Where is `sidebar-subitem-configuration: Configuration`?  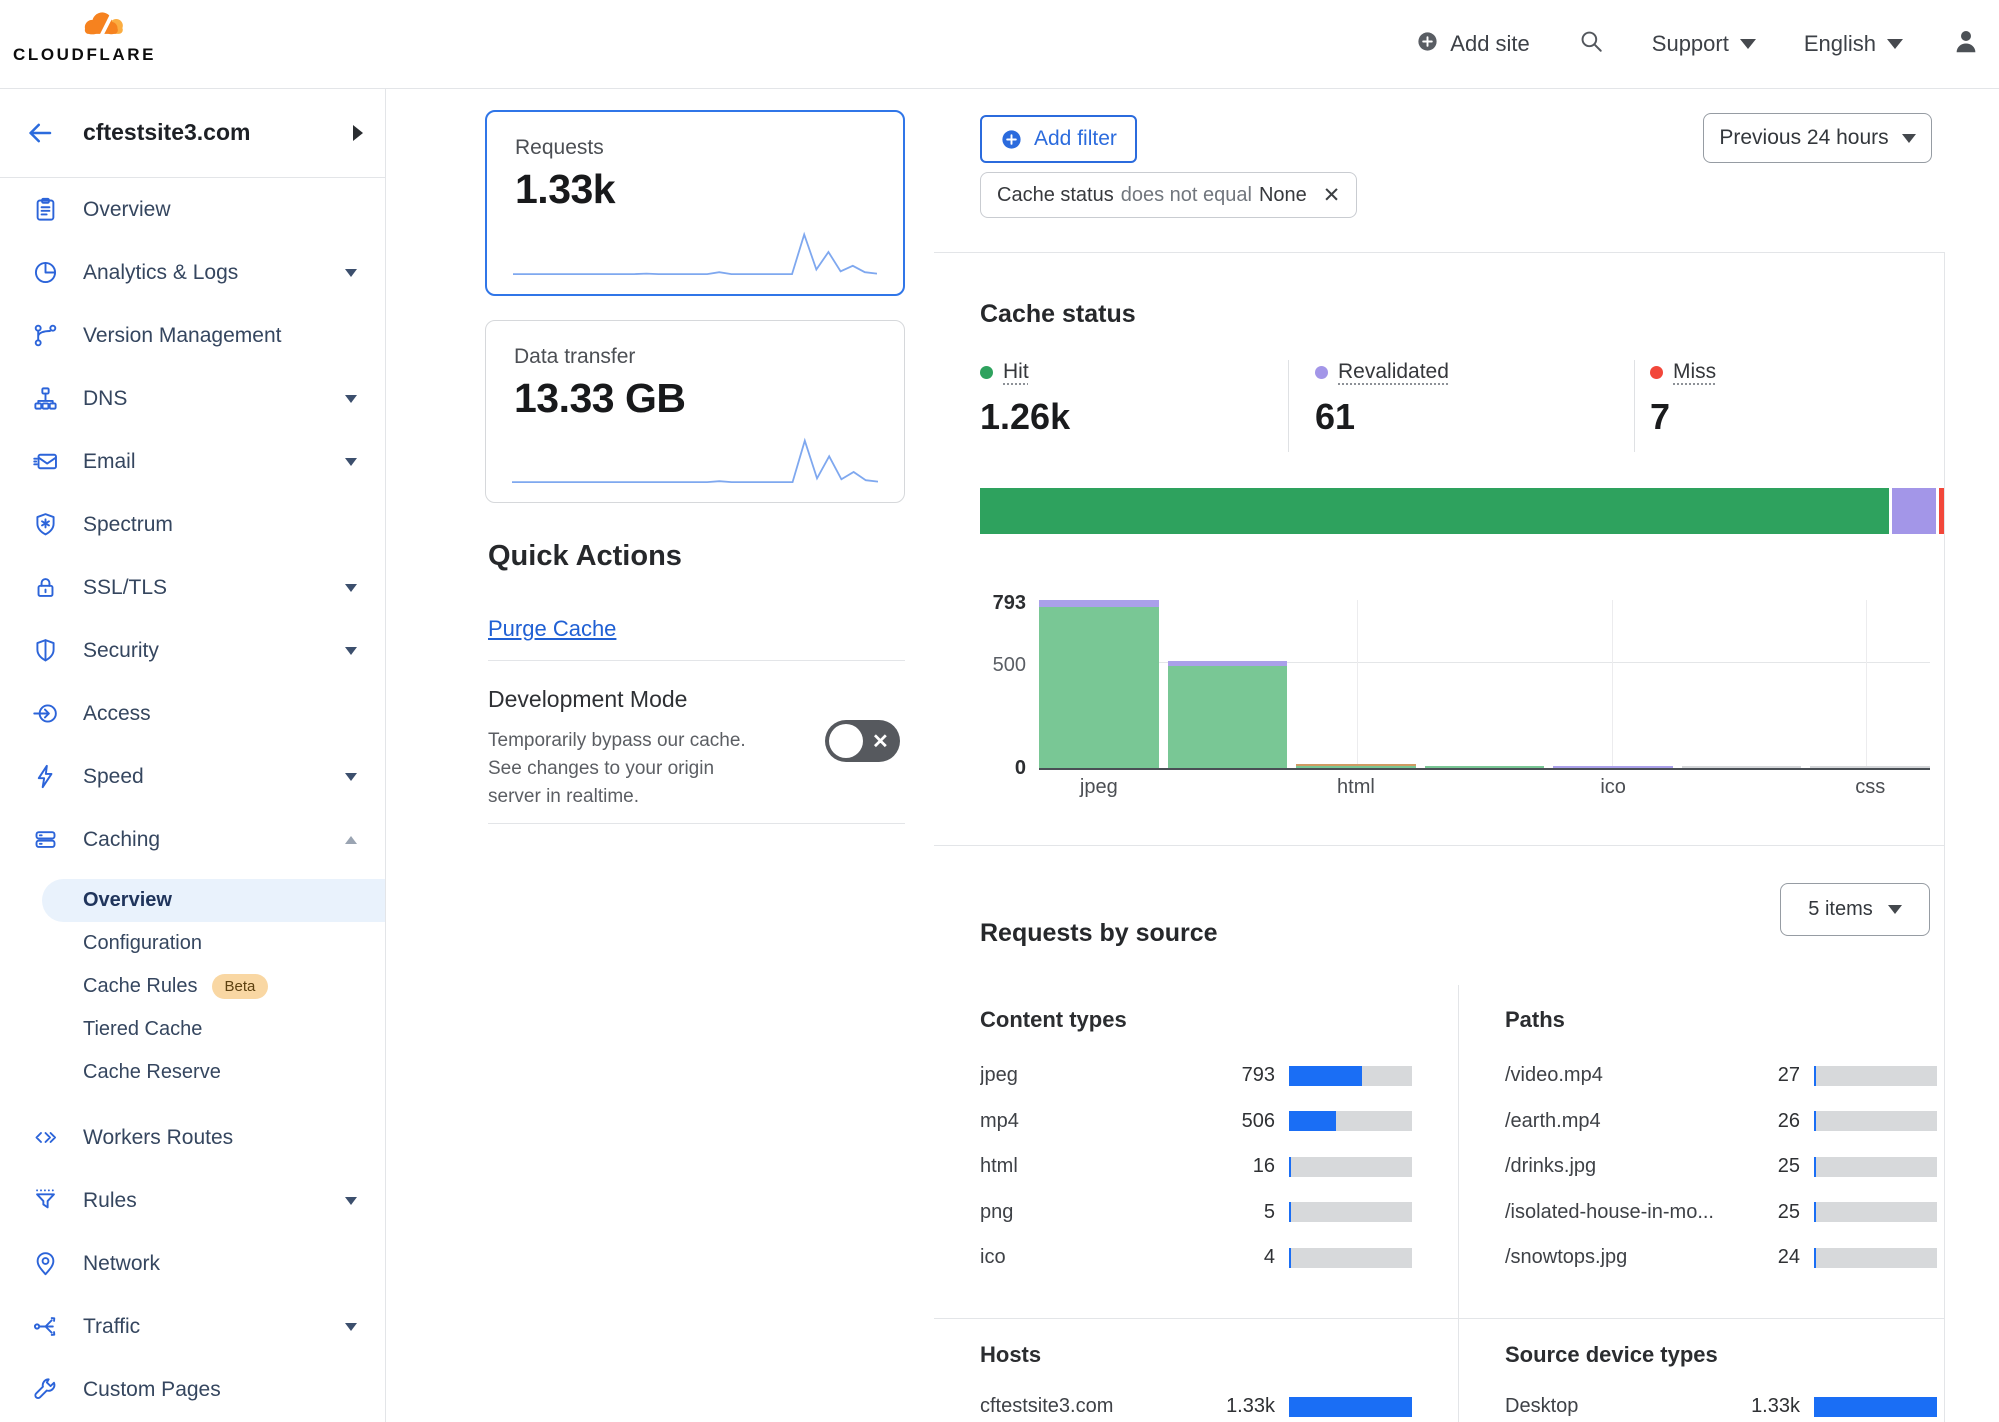
sidebar-subitem-configuration: Configuration is located at coordinates (192, 943).